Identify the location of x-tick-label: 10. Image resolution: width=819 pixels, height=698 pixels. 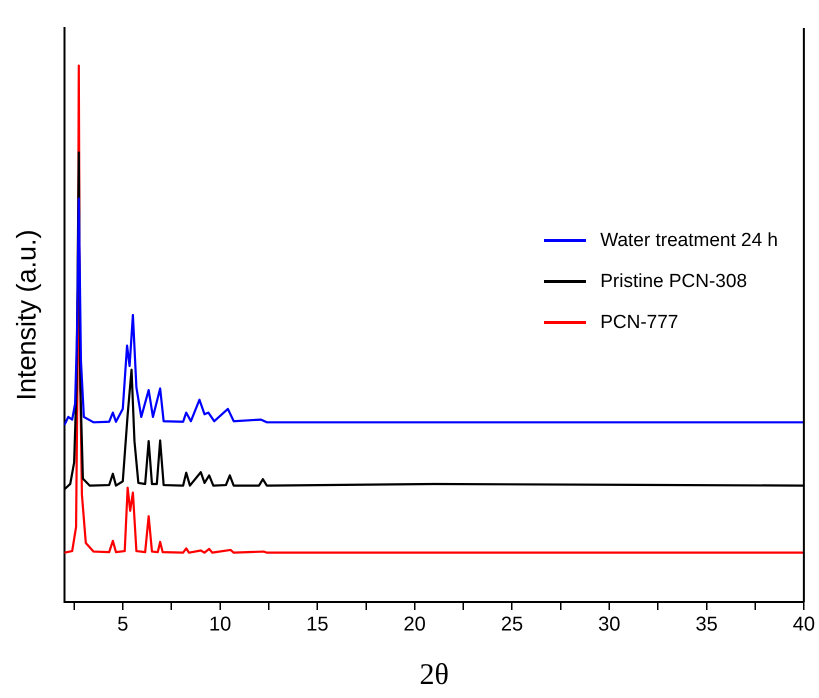
(220, 625).